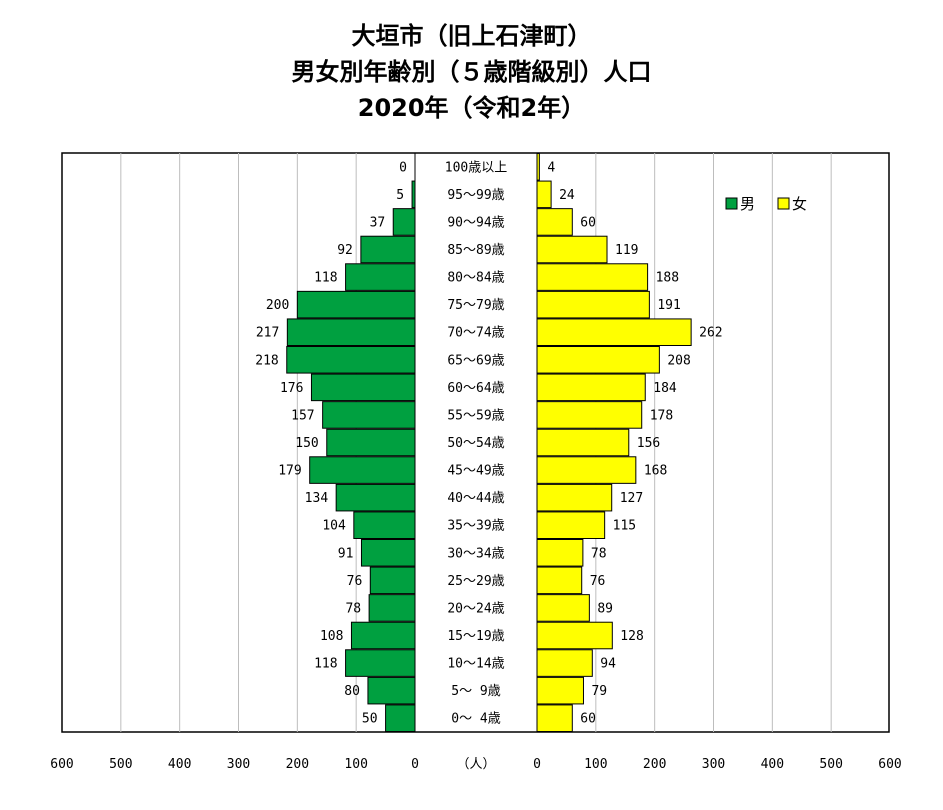  What do you see at coordinates (471, 108) in the screenshot?
I see `chart-title-line-3: 2020年（令和2年）` at bounding box center [471, 108].